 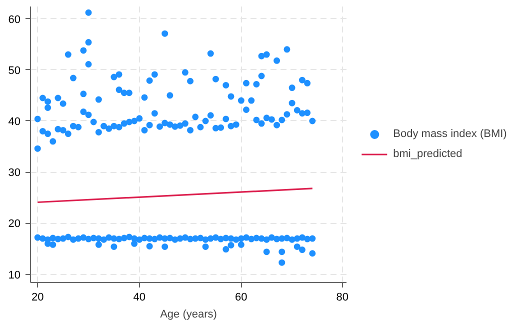 I want to click on x-tick-label: 20, so click(x=38, y=298).